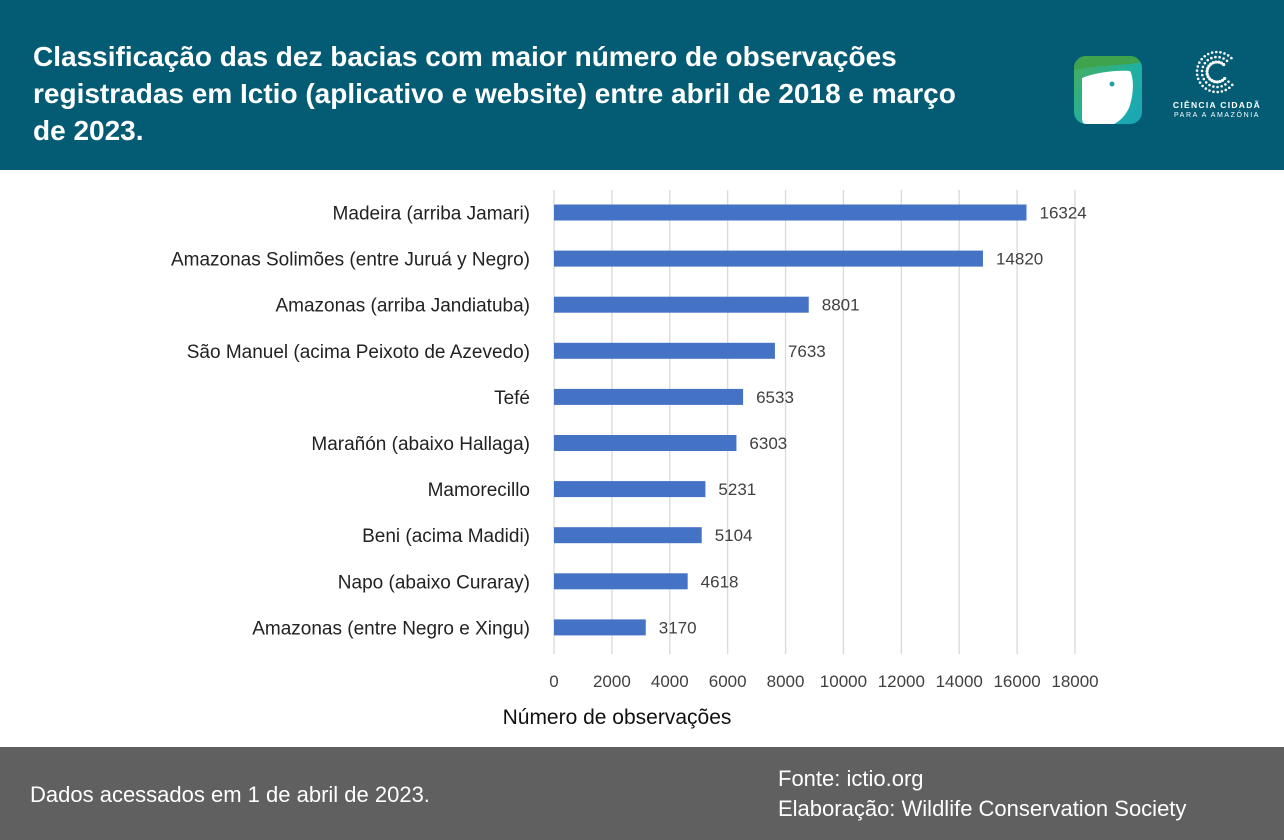  What do you see at coordinates (1062, 213) in the screenshot?
I see `value-label: 16324` at bounding box center [1062, 213].